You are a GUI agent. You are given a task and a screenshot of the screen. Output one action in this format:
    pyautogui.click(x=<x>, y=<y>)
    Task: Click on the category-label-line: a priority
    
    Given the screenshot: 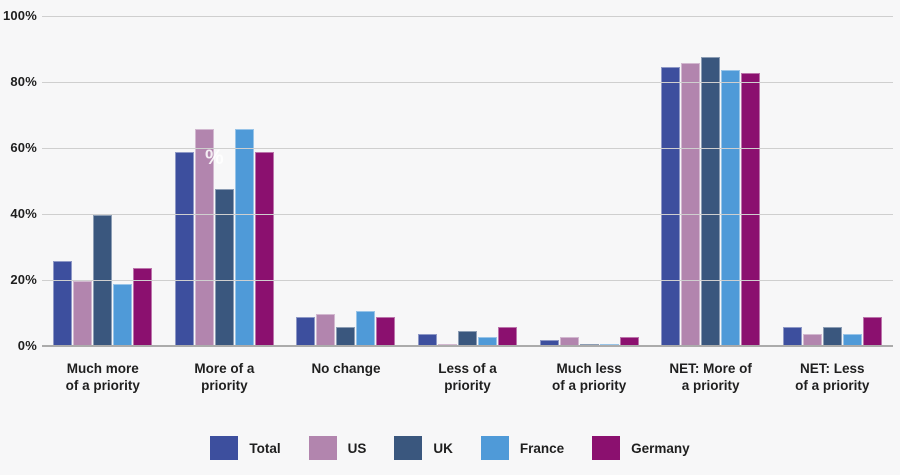 What is the action you would take?
    pyautogui.click(x=710, y=385)
    